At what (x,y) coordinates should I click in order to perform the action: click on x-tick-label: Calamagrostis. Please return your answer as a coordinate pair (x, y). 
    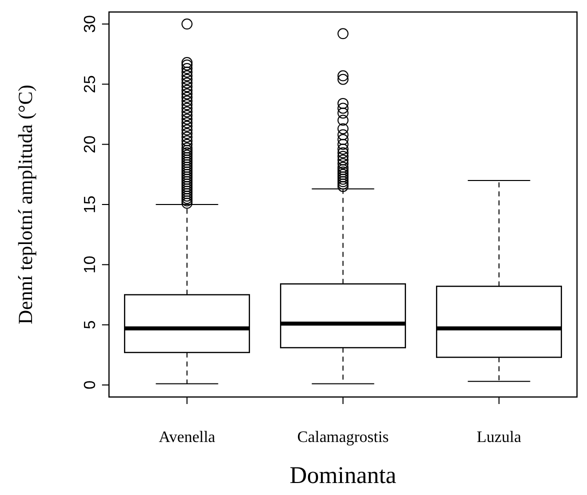
    Looking at the image, I should click on (343, 437).